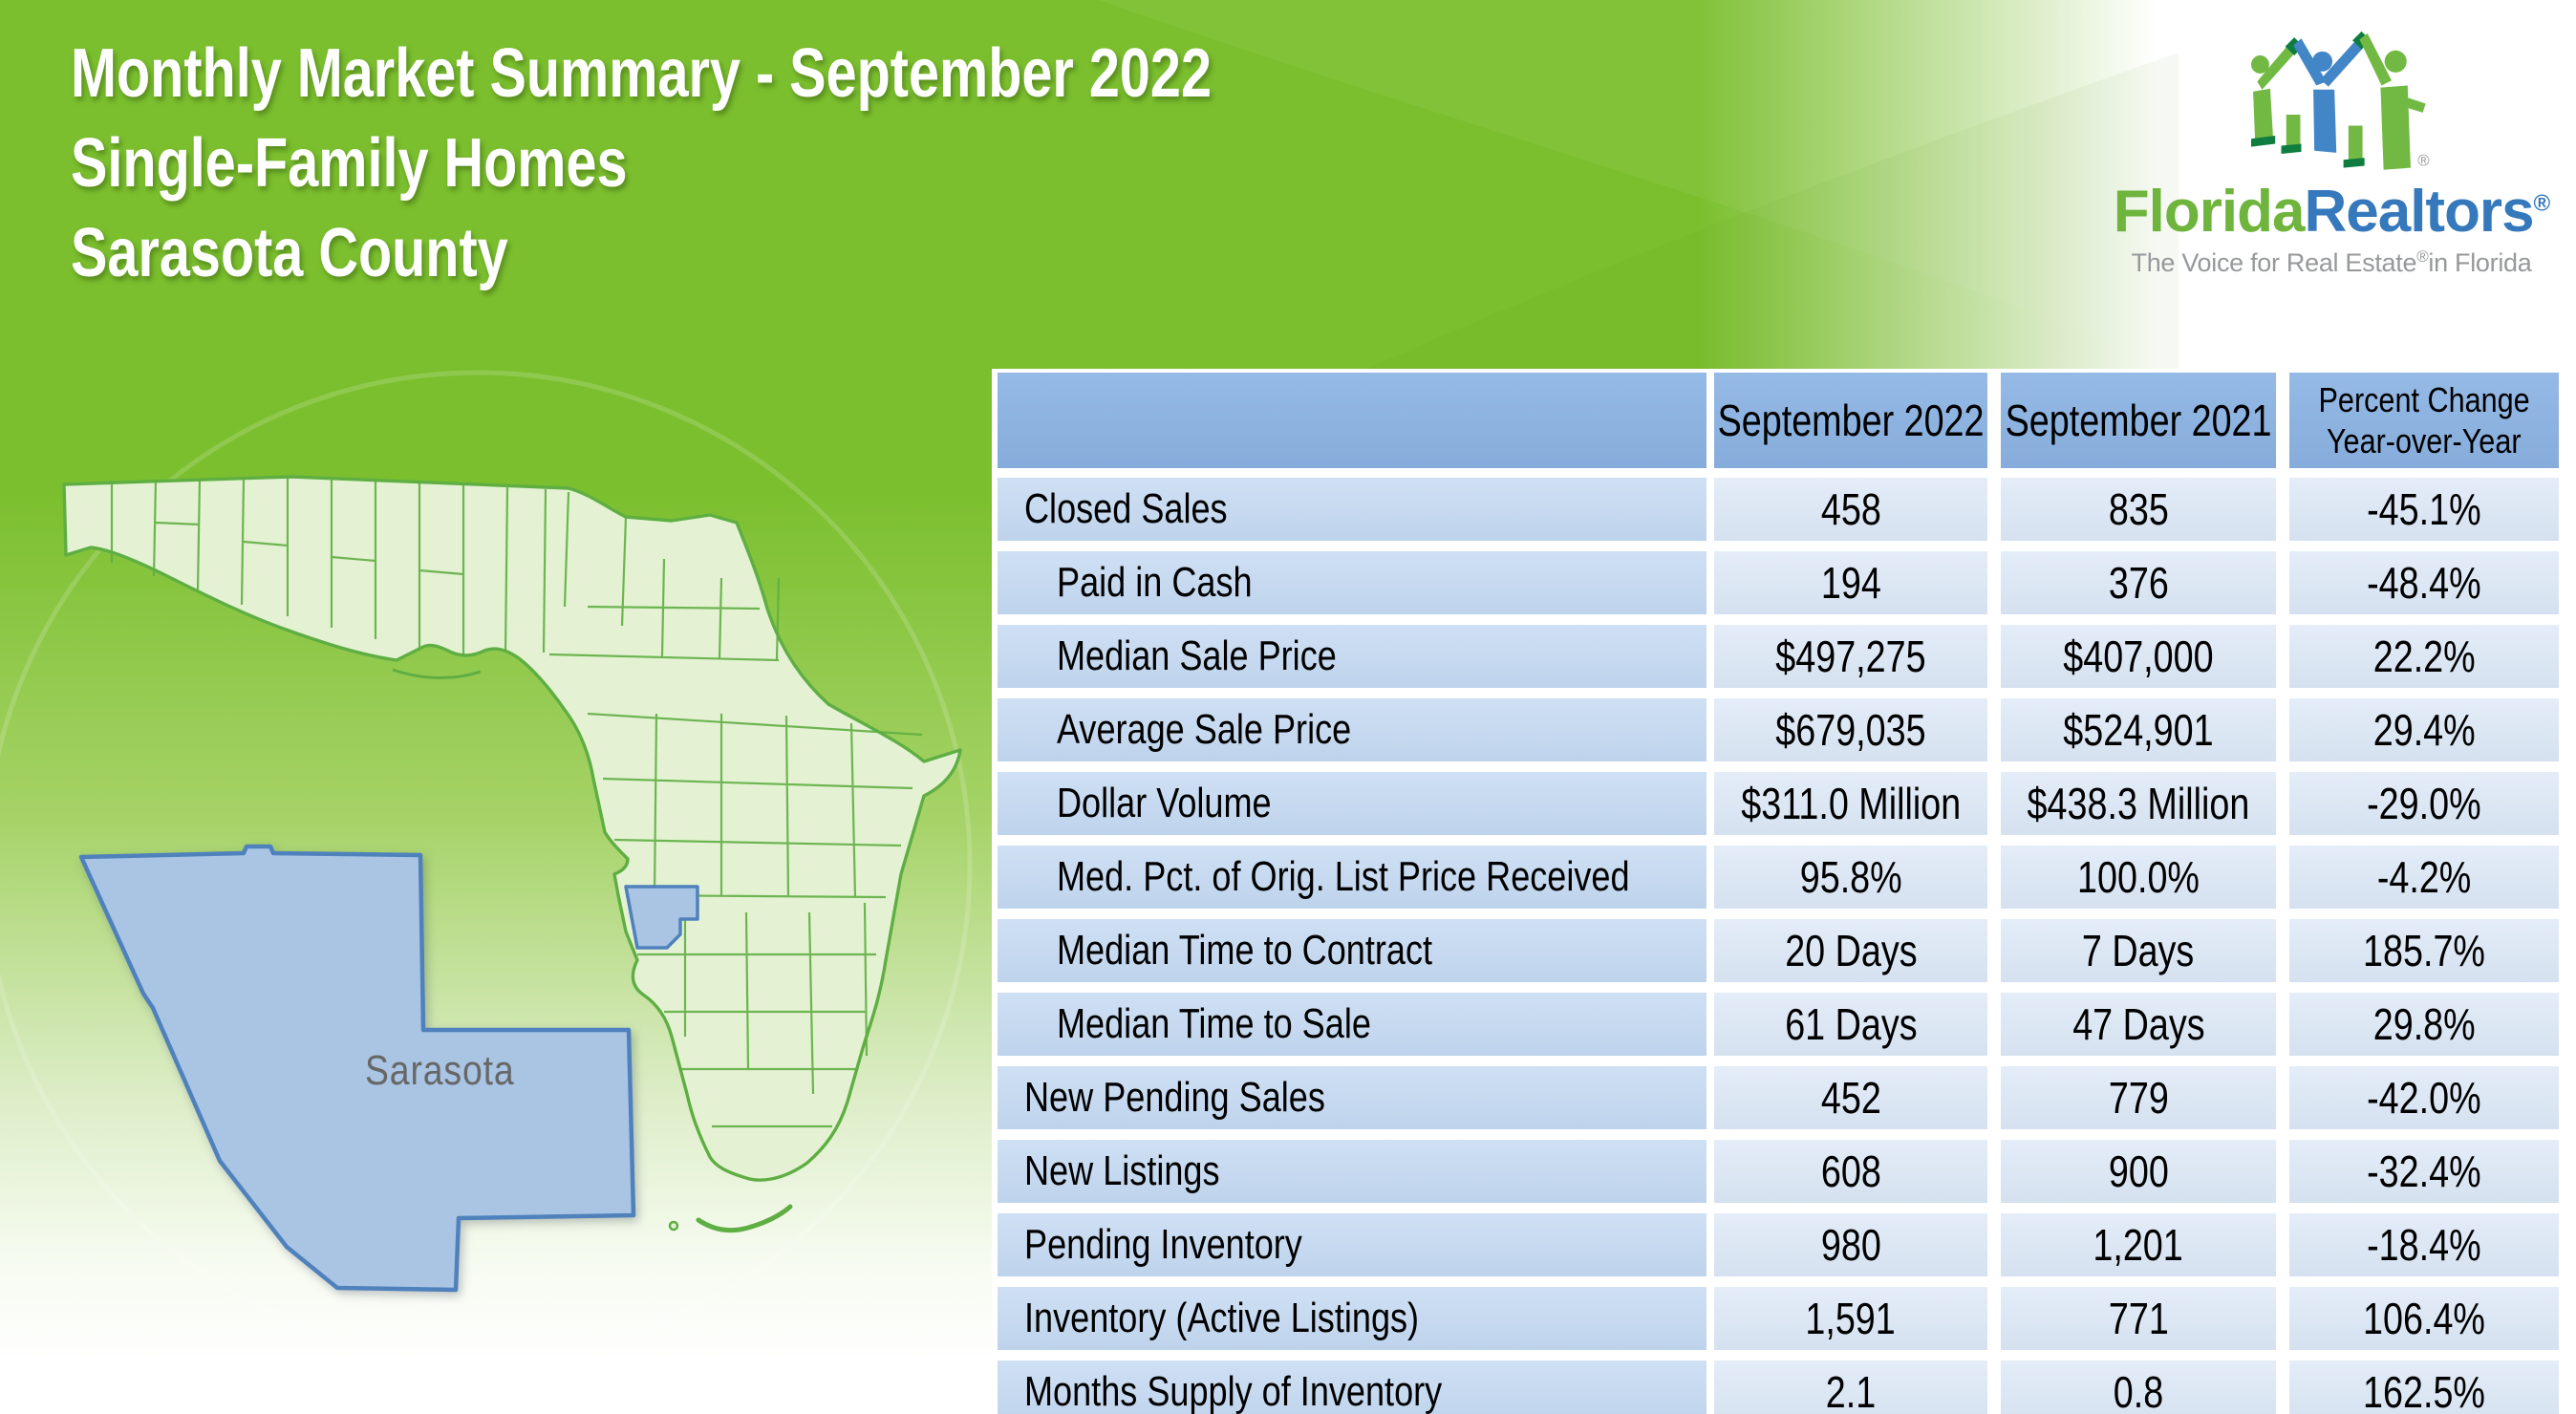  I want to click on value-2022: 194, so click(1850, 583).